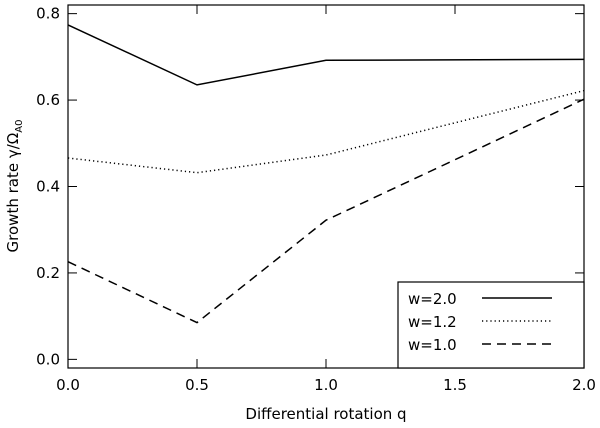 This screenshot has width=600, height=428. Describe the element at coordinates (48, 359) in the screenshot. I see `y-tick-label: 0.0` at that location.